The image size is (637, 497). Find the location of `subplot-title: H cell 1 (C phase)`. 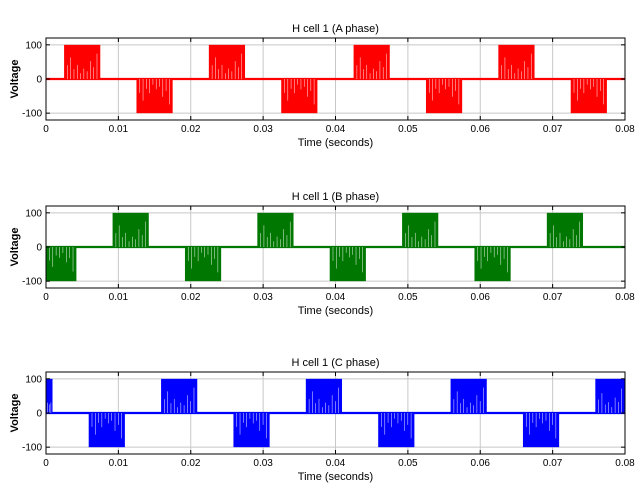

subplot-title: H cell 1 (C phase) is located at coordinates (335, 363).